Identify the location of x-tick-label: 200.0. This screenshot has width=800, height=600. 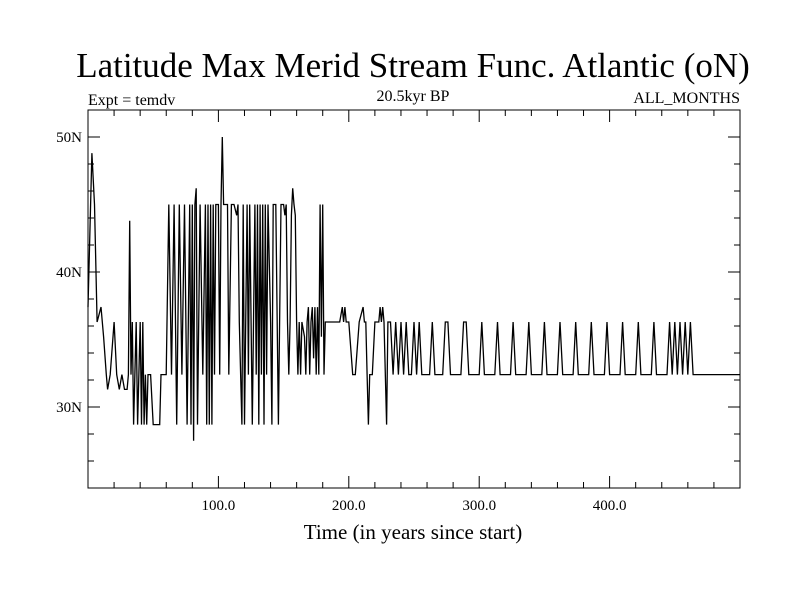
(349, 506).